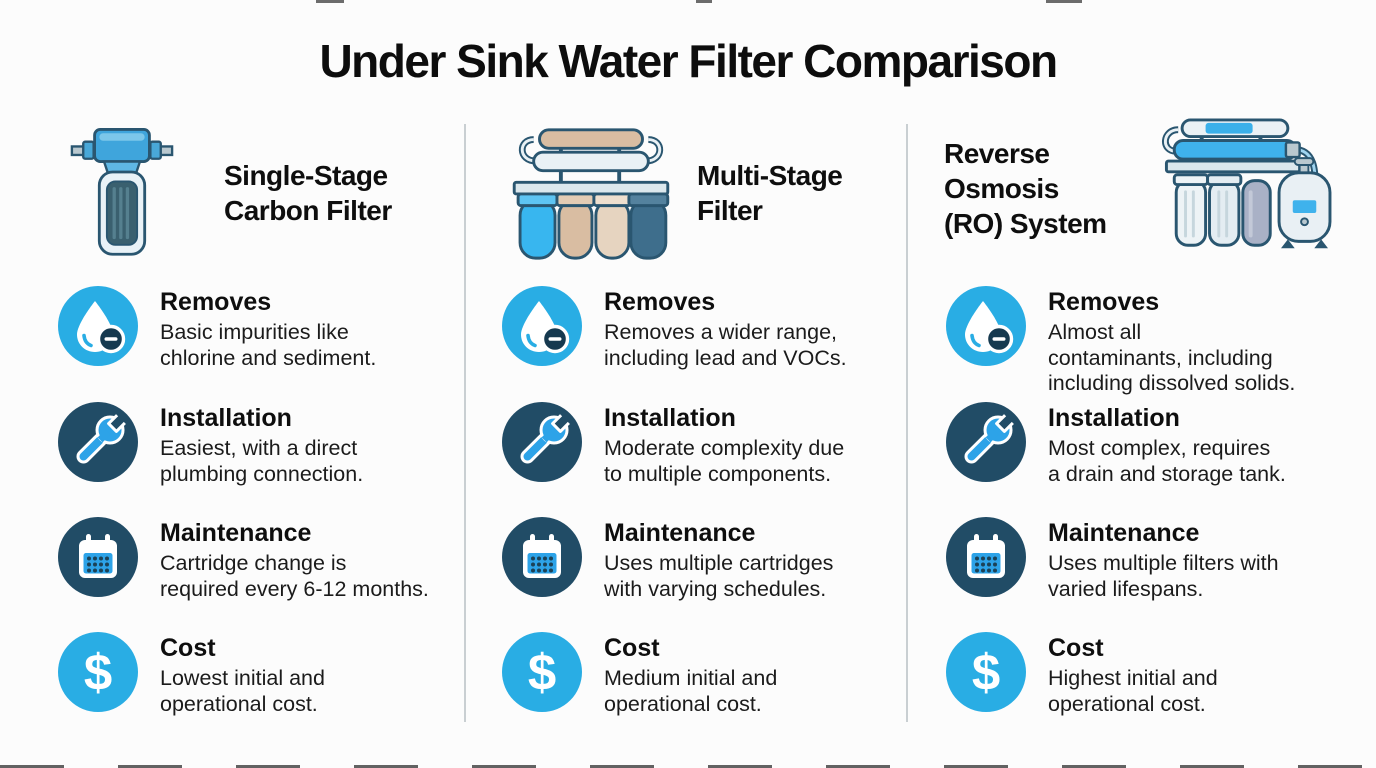  I want to click on single-stage-cost-row: Cost Lowest initial and operational cost., so click(281, 674).